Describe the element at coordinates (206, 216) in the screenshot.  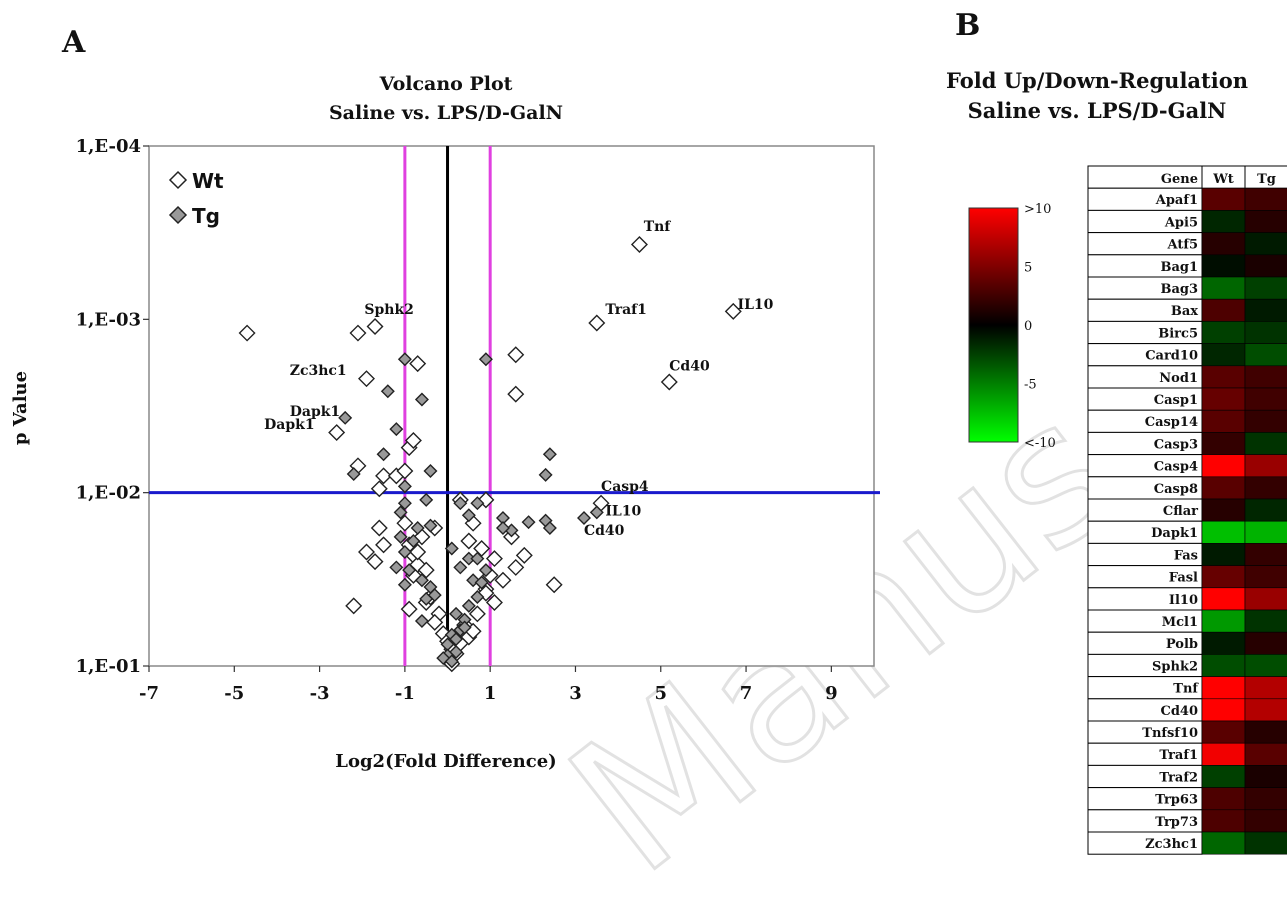
I see `legend-label-tg: Tg` at that location.